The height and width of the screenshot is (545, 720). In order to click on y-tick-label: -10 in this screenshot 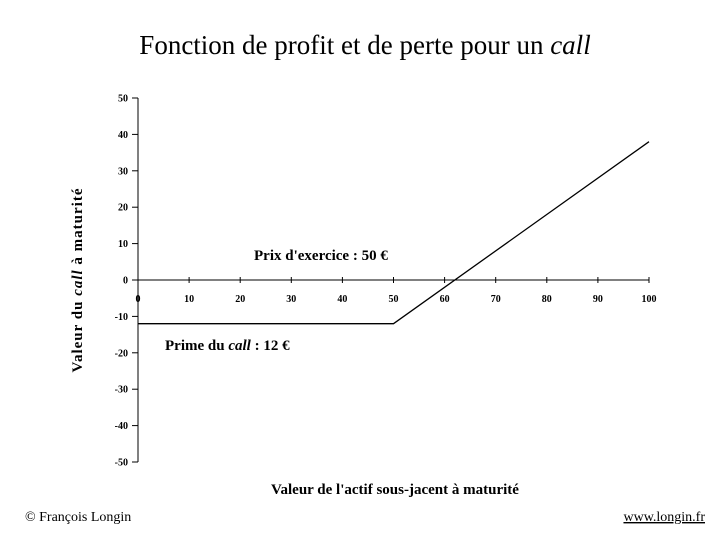, I will do `click(121, 317)`.